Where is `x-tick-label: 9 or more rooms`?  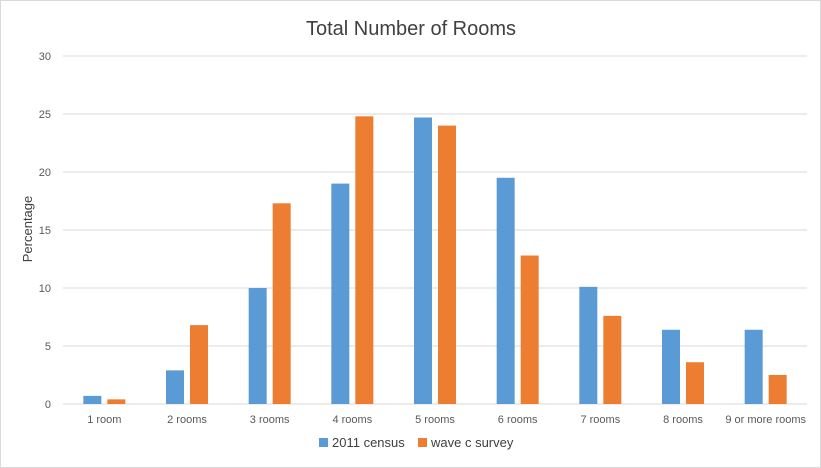
x-tick-label: 9 or more rooms is located at coordinates (765, 420).